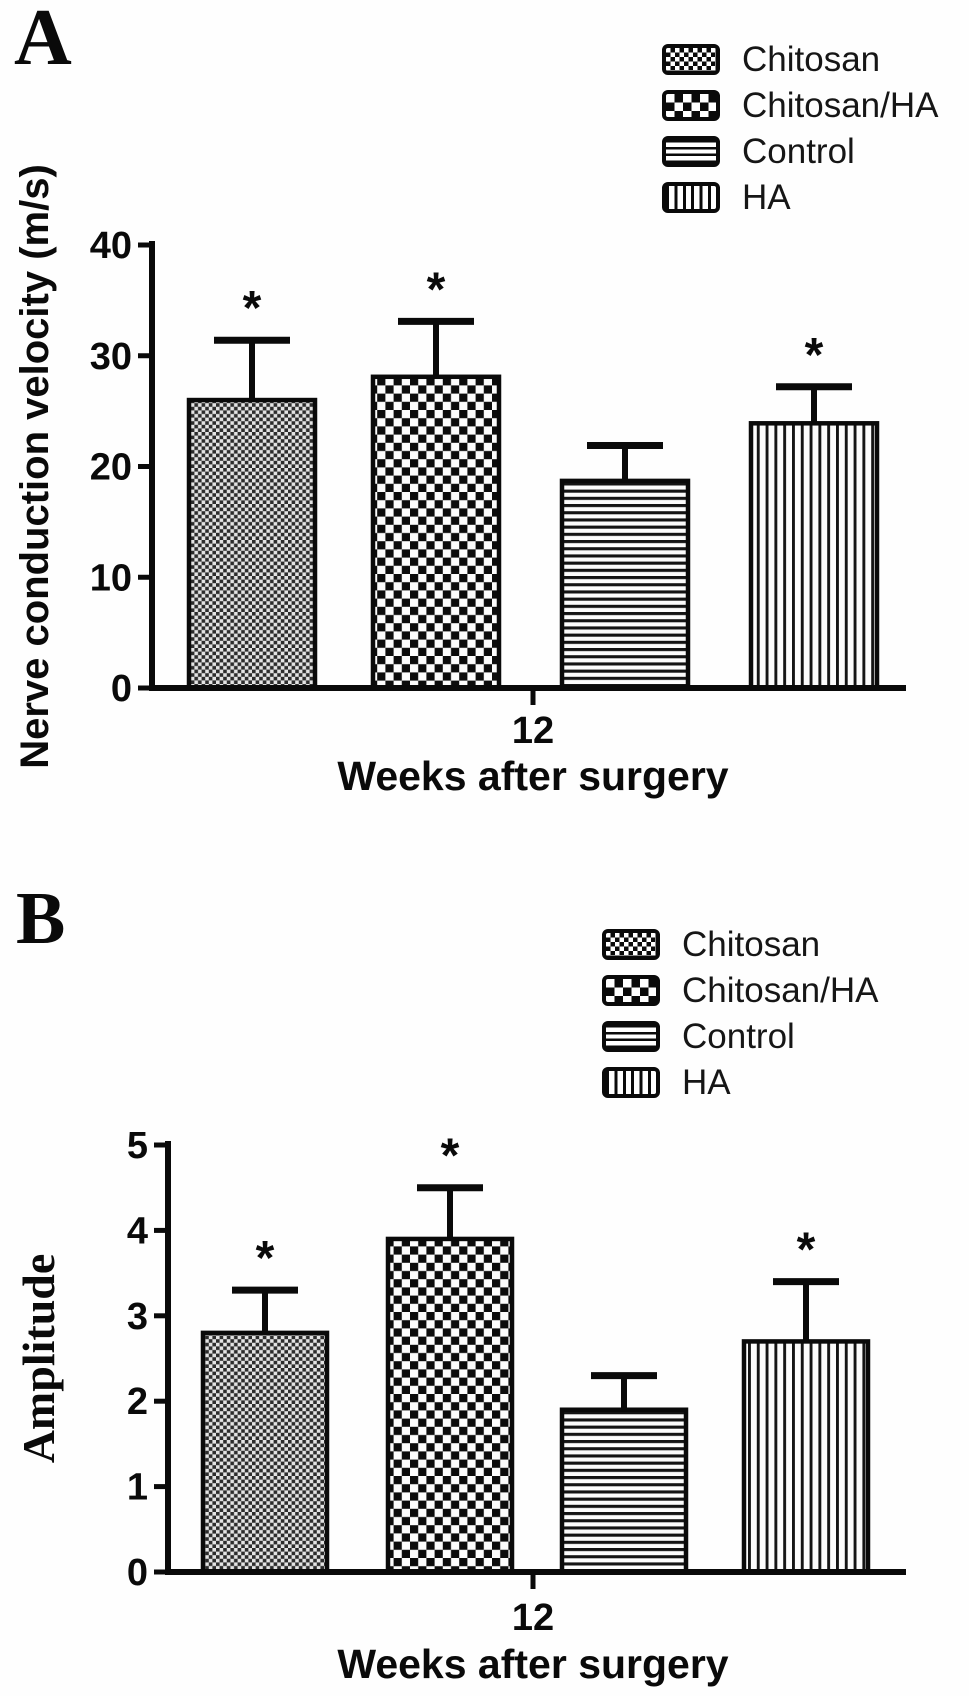 The height and width of the screenshot is (1696, 969). I want to click on panel-b-legend: Chitosan Chitosan/HA Control HA, so click(740, 1019).